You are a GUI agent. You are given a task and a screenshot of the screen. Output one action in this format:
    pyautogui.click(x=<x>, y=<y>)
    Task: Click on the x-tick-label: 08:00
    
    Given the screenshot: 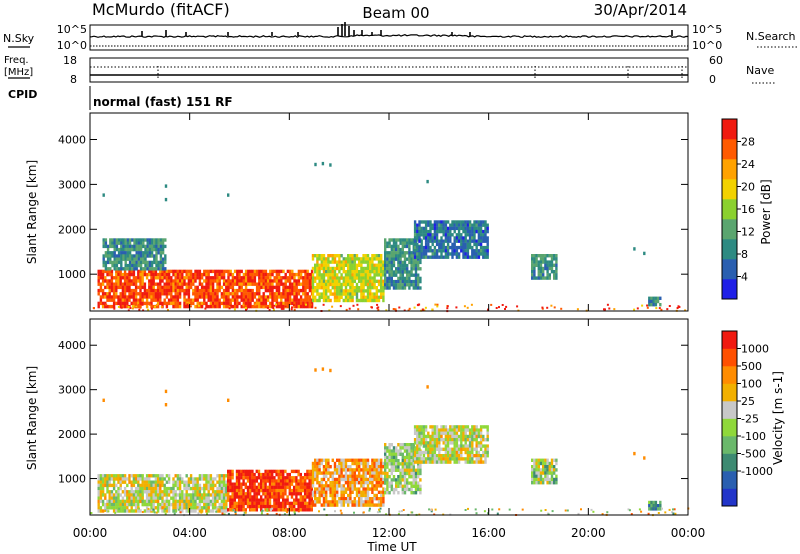 What is the action you would take?
    pyautogui.click(x=289, y=533)
    